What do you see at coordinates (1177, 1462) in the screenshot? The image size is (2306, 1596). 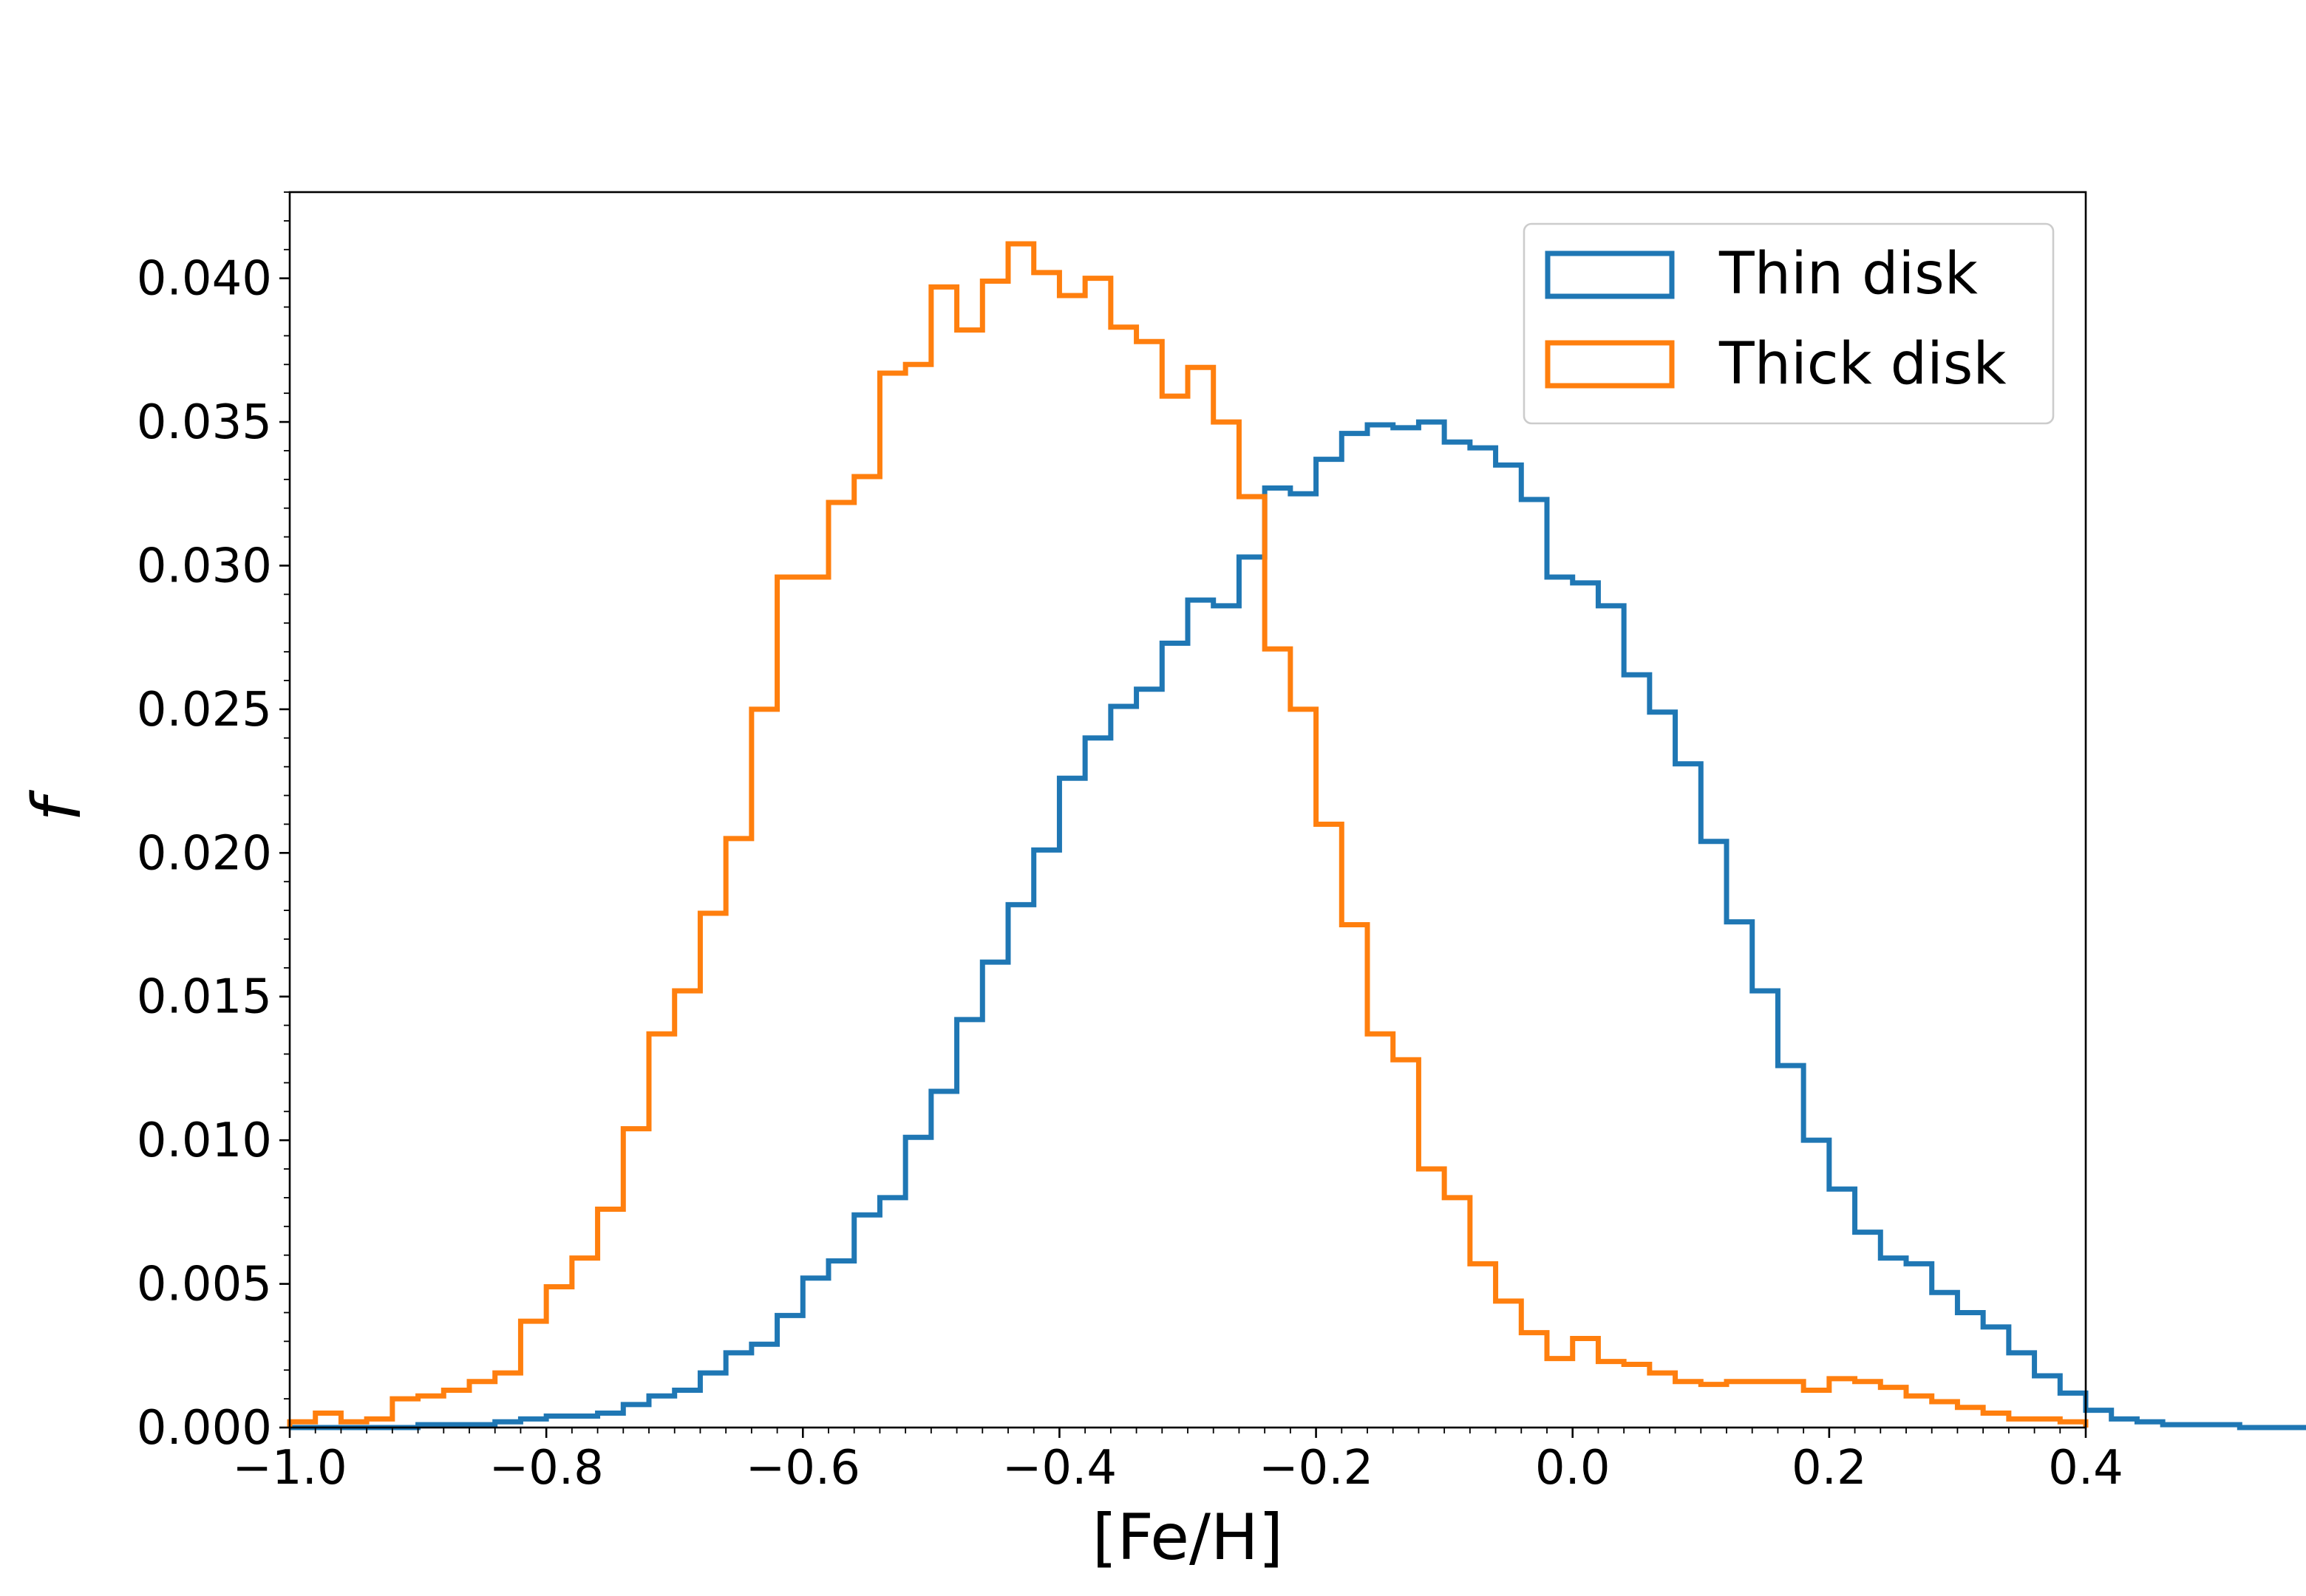 I see `x-axis-ticks: −1.0 −0.8 −0.6 −0.4 −0.2 0.0 0.2 0.4` at bounding box center [1177, 1462].